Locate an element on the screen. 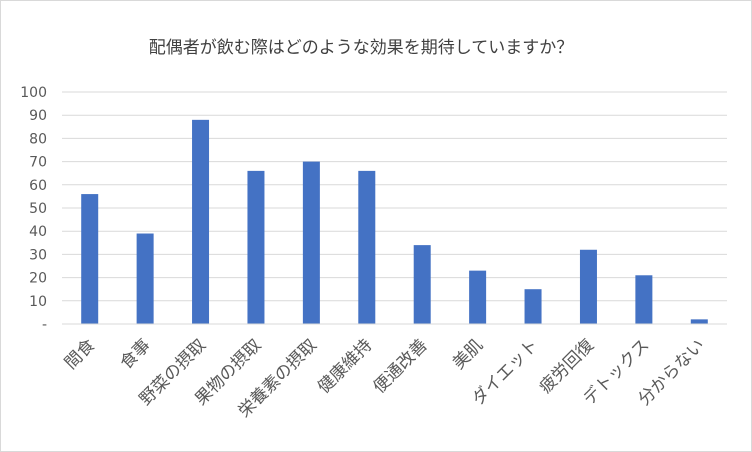 Image resolution: width=752 pixels, height=452 pixels. chart-title: 配偶者が飲む際はどのような効果を期待していますか？ is located at coordinates (361, 48).